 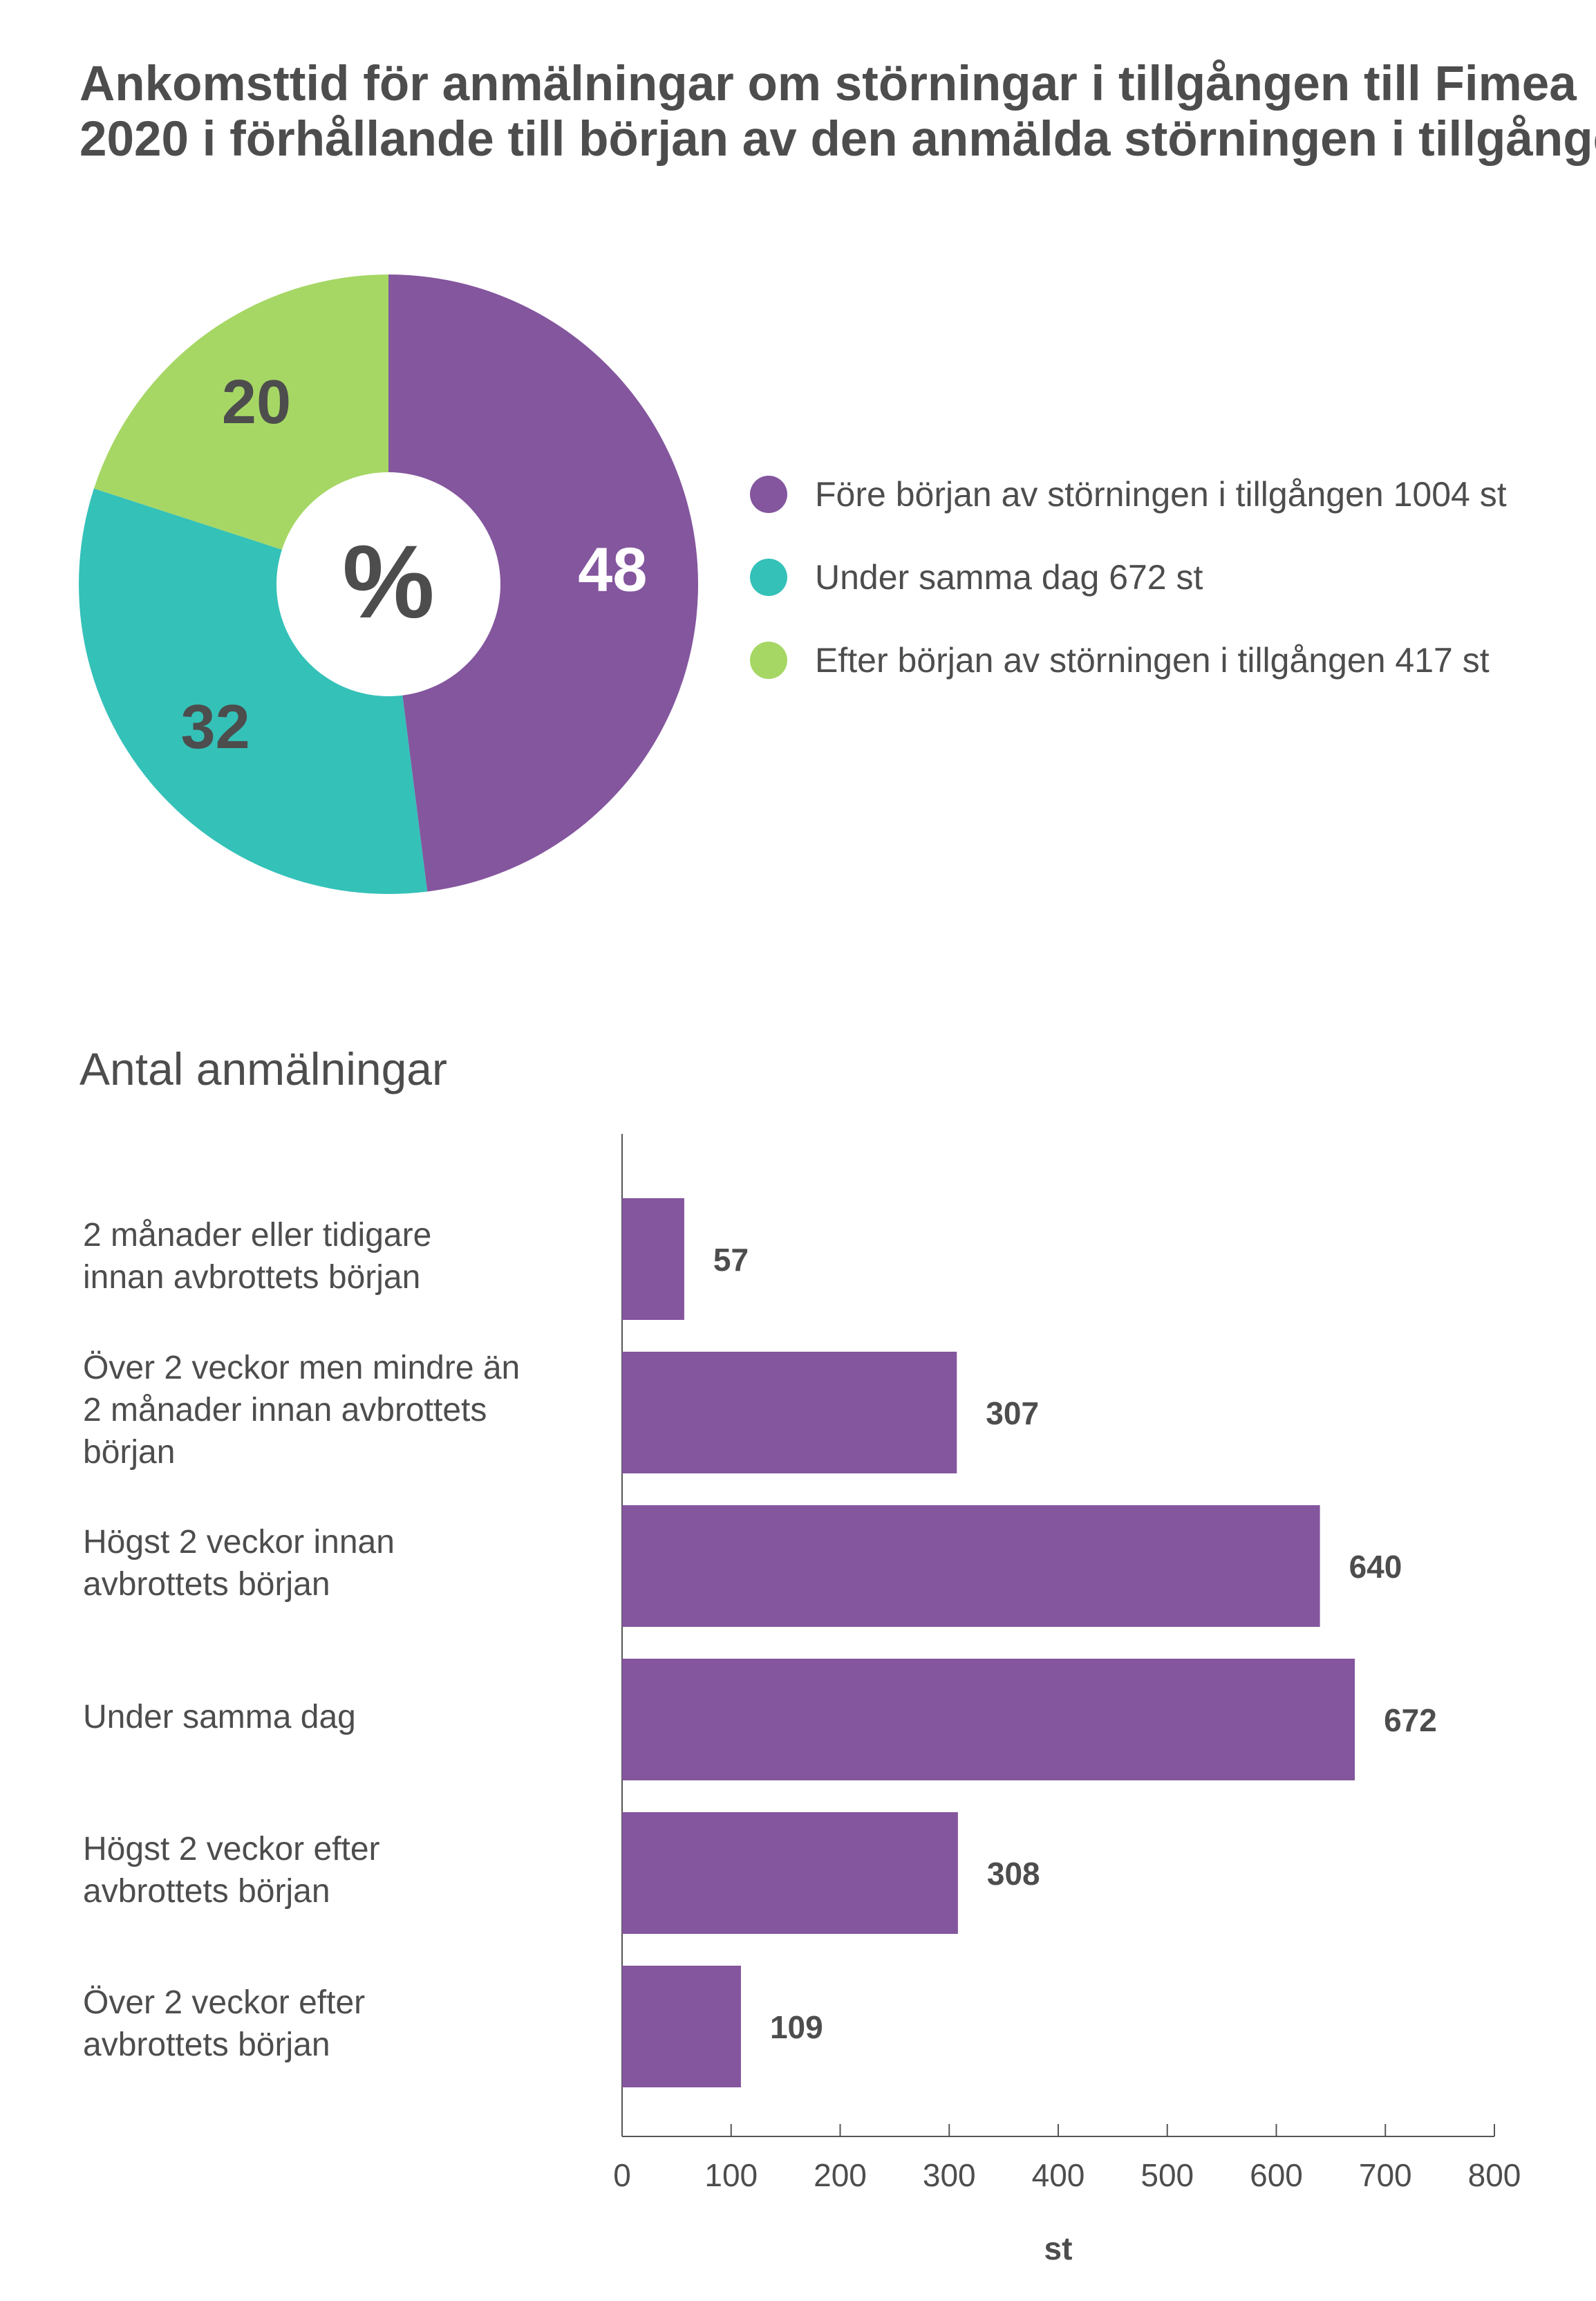 I want to click on category-label: Under samma dag, so click(x=325, y=1717).